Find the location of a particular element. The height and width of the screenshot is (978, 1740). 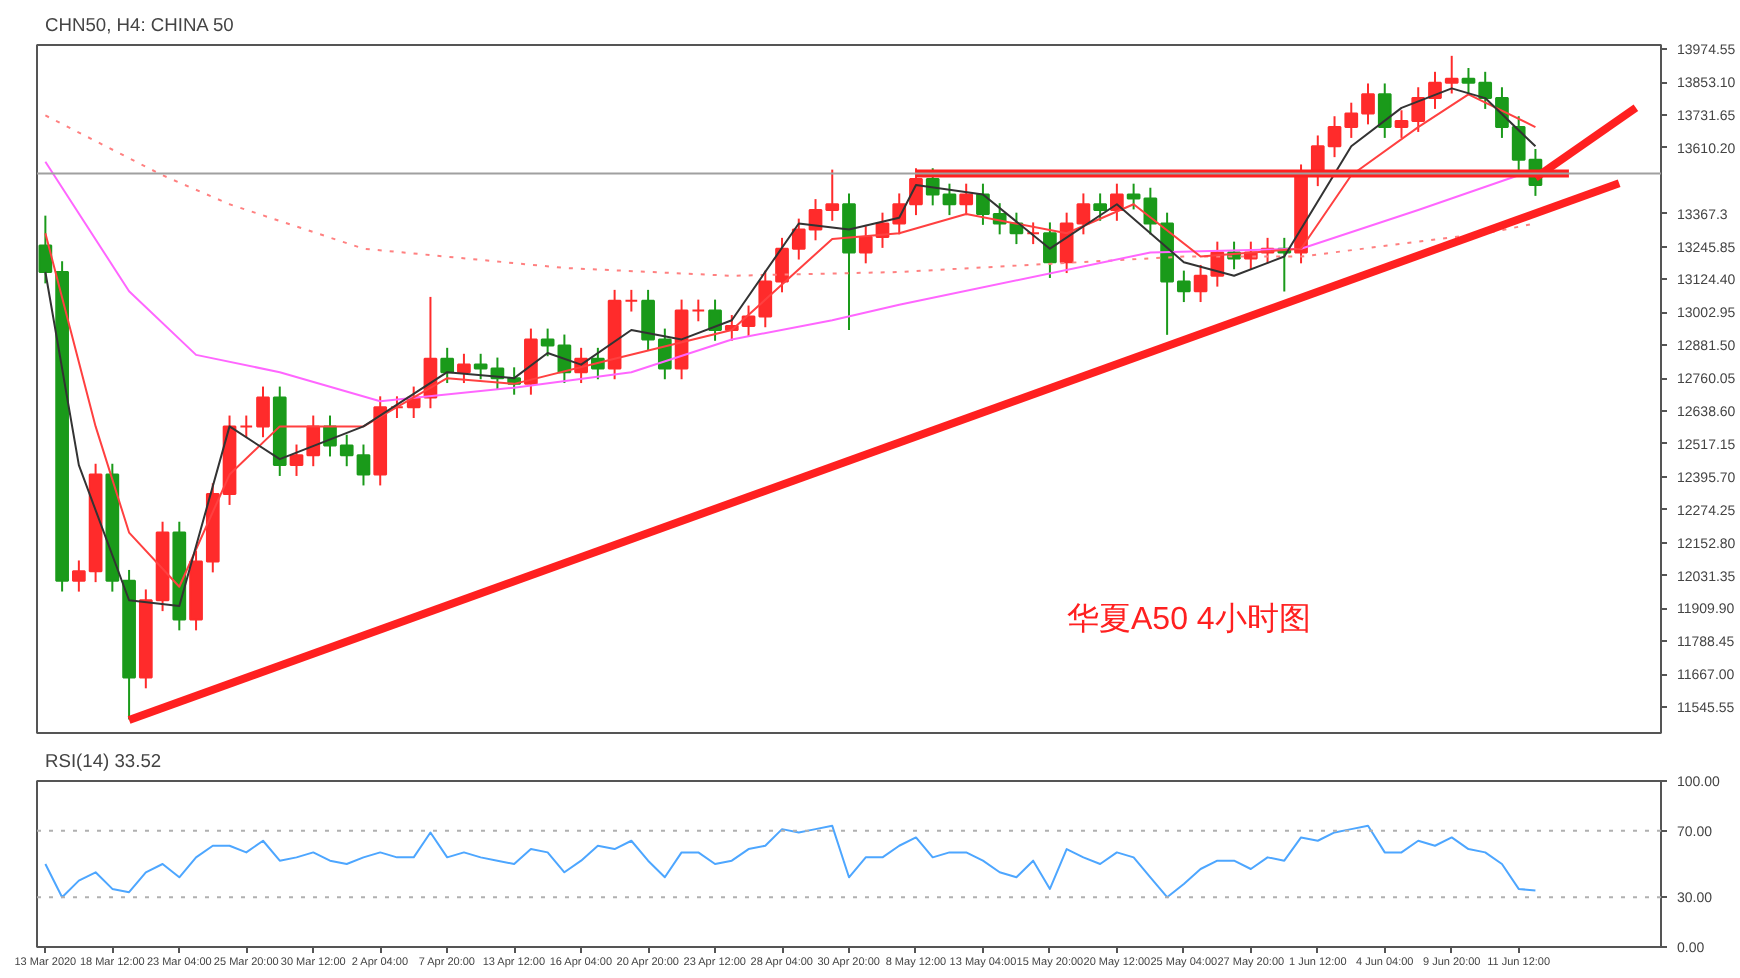

chart-title: RSI(14) 33.52 is located at coordinates (103, 761).